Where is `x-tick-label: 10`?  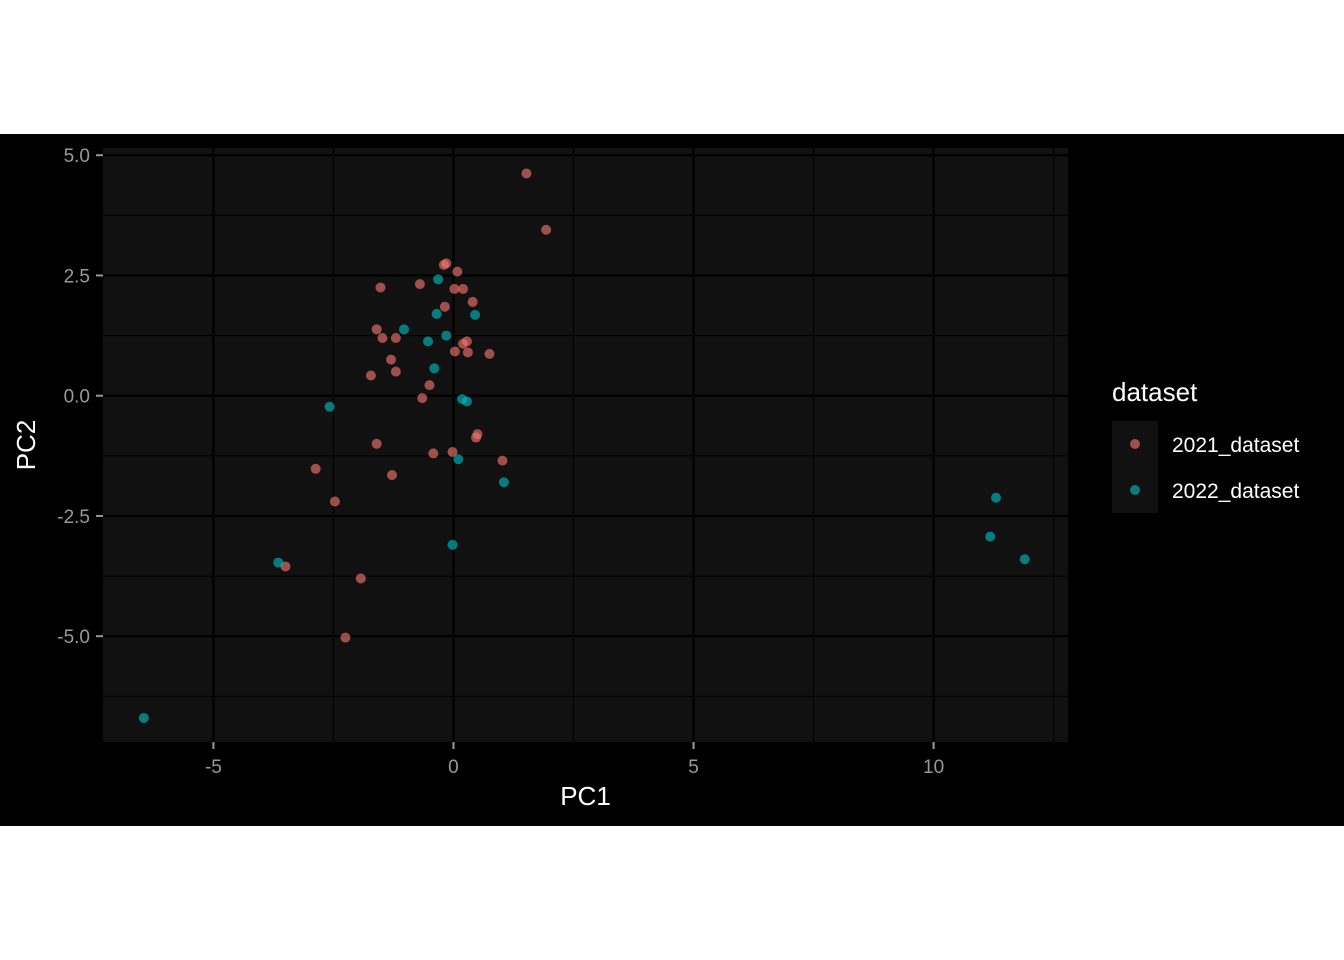 x-tick-label: 10 is located at coordinates (933, 767).